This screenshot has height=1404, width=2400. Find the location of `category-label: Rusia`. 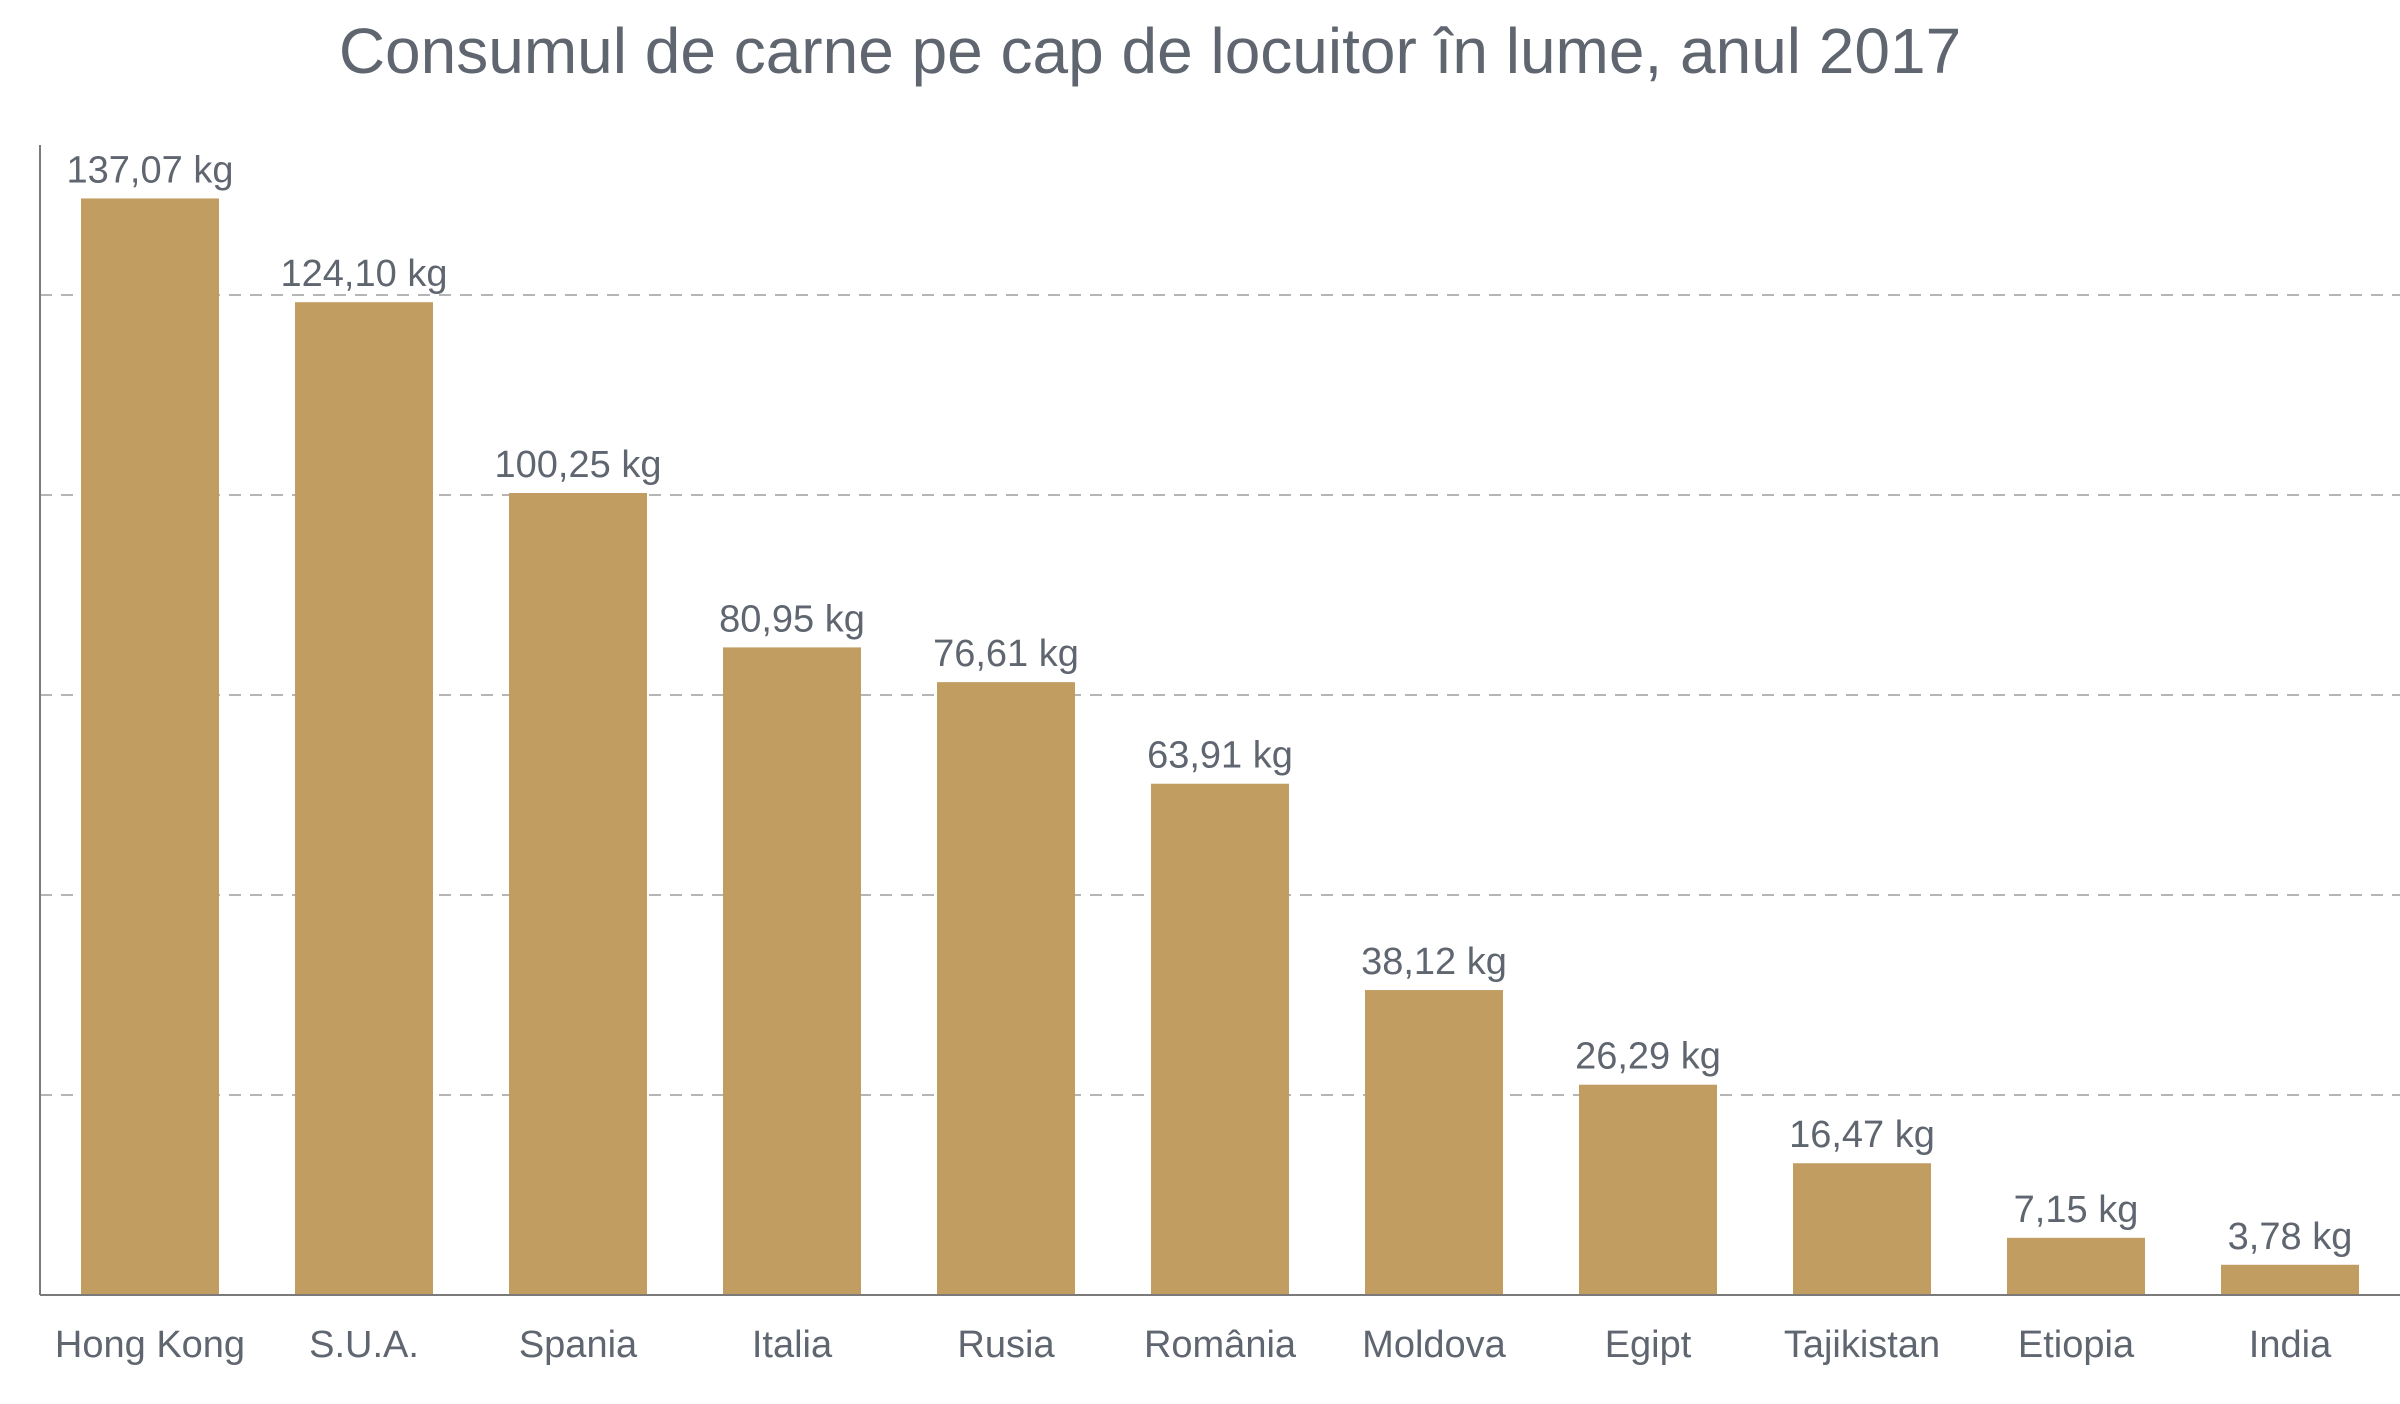

category-label: Rusia is located at coordinates (1006, 1345).